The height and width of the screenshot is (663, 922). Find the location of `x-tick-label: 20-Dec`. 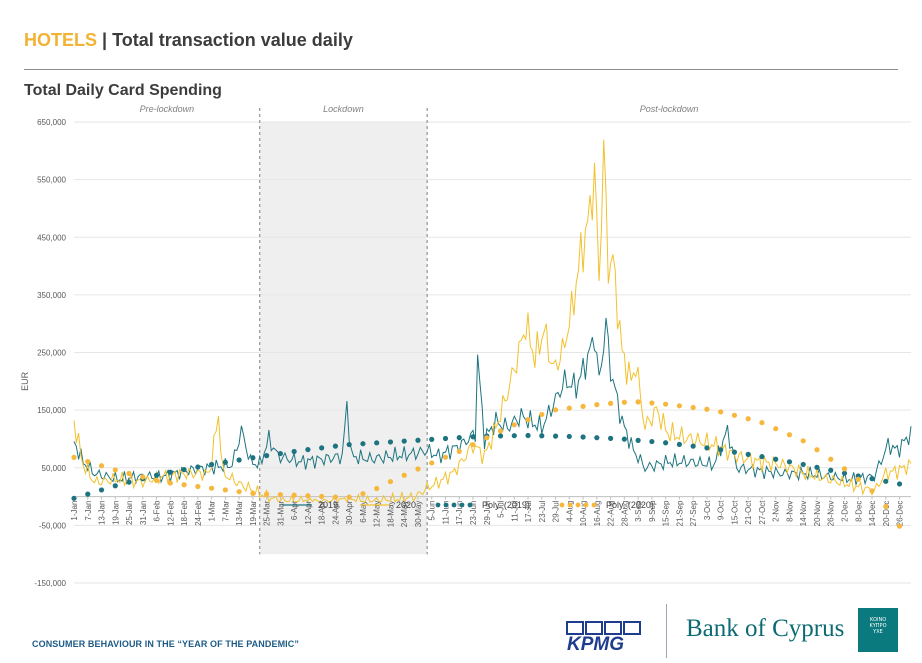

x-tick-label: 20-Dec is located at coordinates (886, 514).